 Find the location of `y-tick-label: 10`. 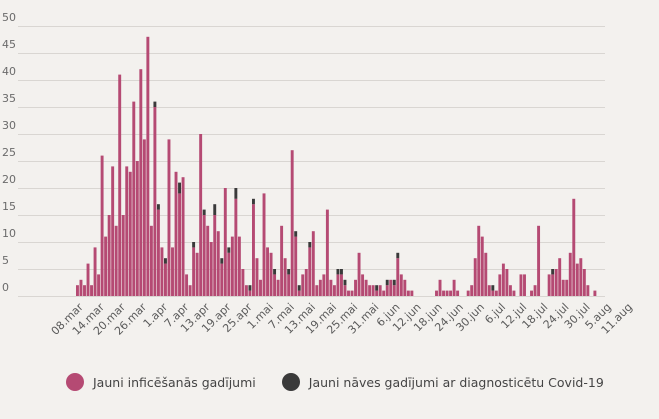

y-tick-label: 10 is located at coordinates (9, 233).